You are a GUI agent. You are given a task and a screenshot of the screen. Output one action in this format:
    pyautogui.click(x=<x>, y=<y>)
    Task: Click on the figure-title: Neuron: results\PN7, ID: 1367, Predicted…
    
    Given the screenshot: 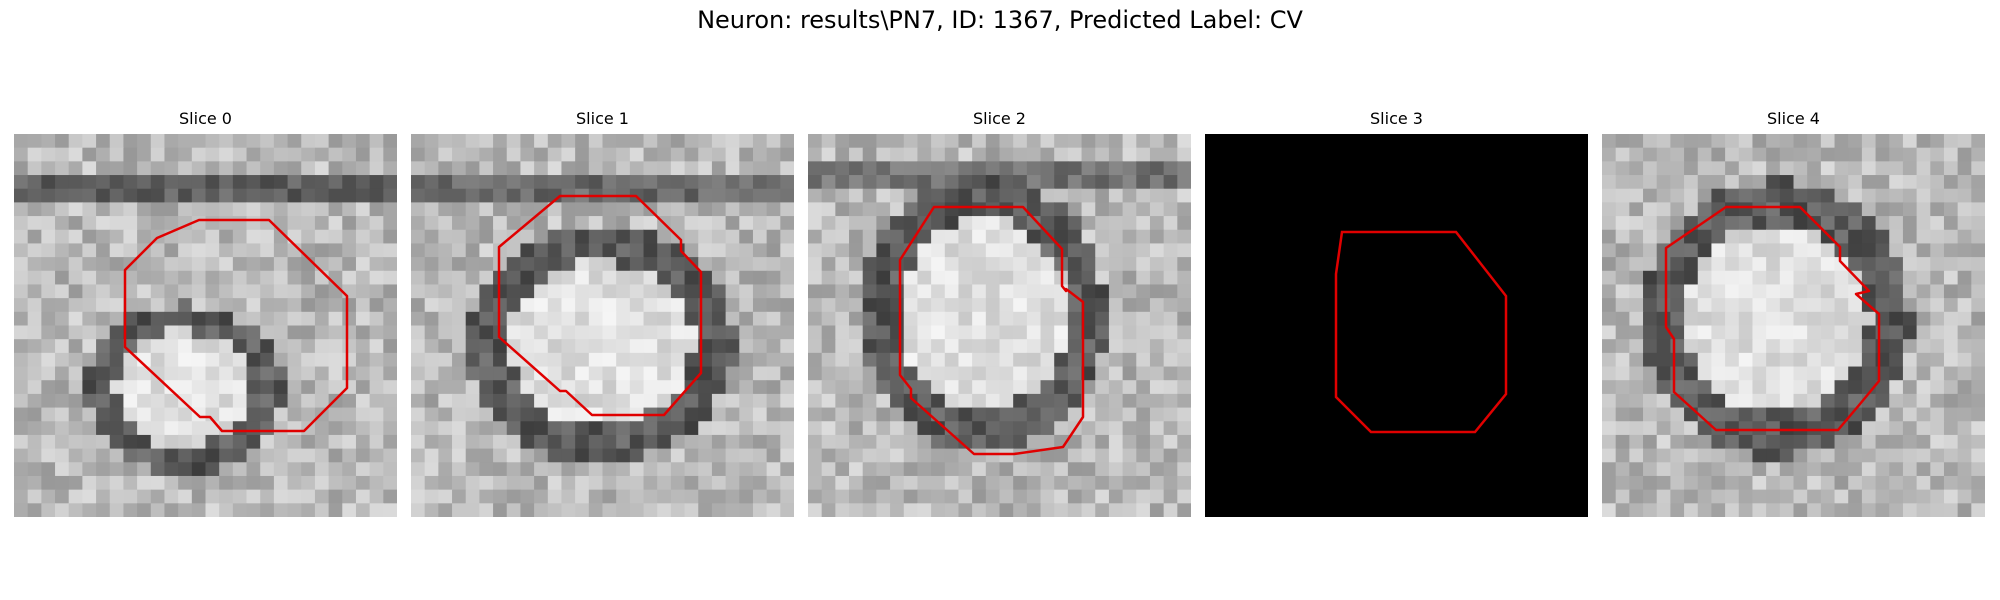 What is the action you would take?
    pyautogui.click(x=1000, y=20)
    